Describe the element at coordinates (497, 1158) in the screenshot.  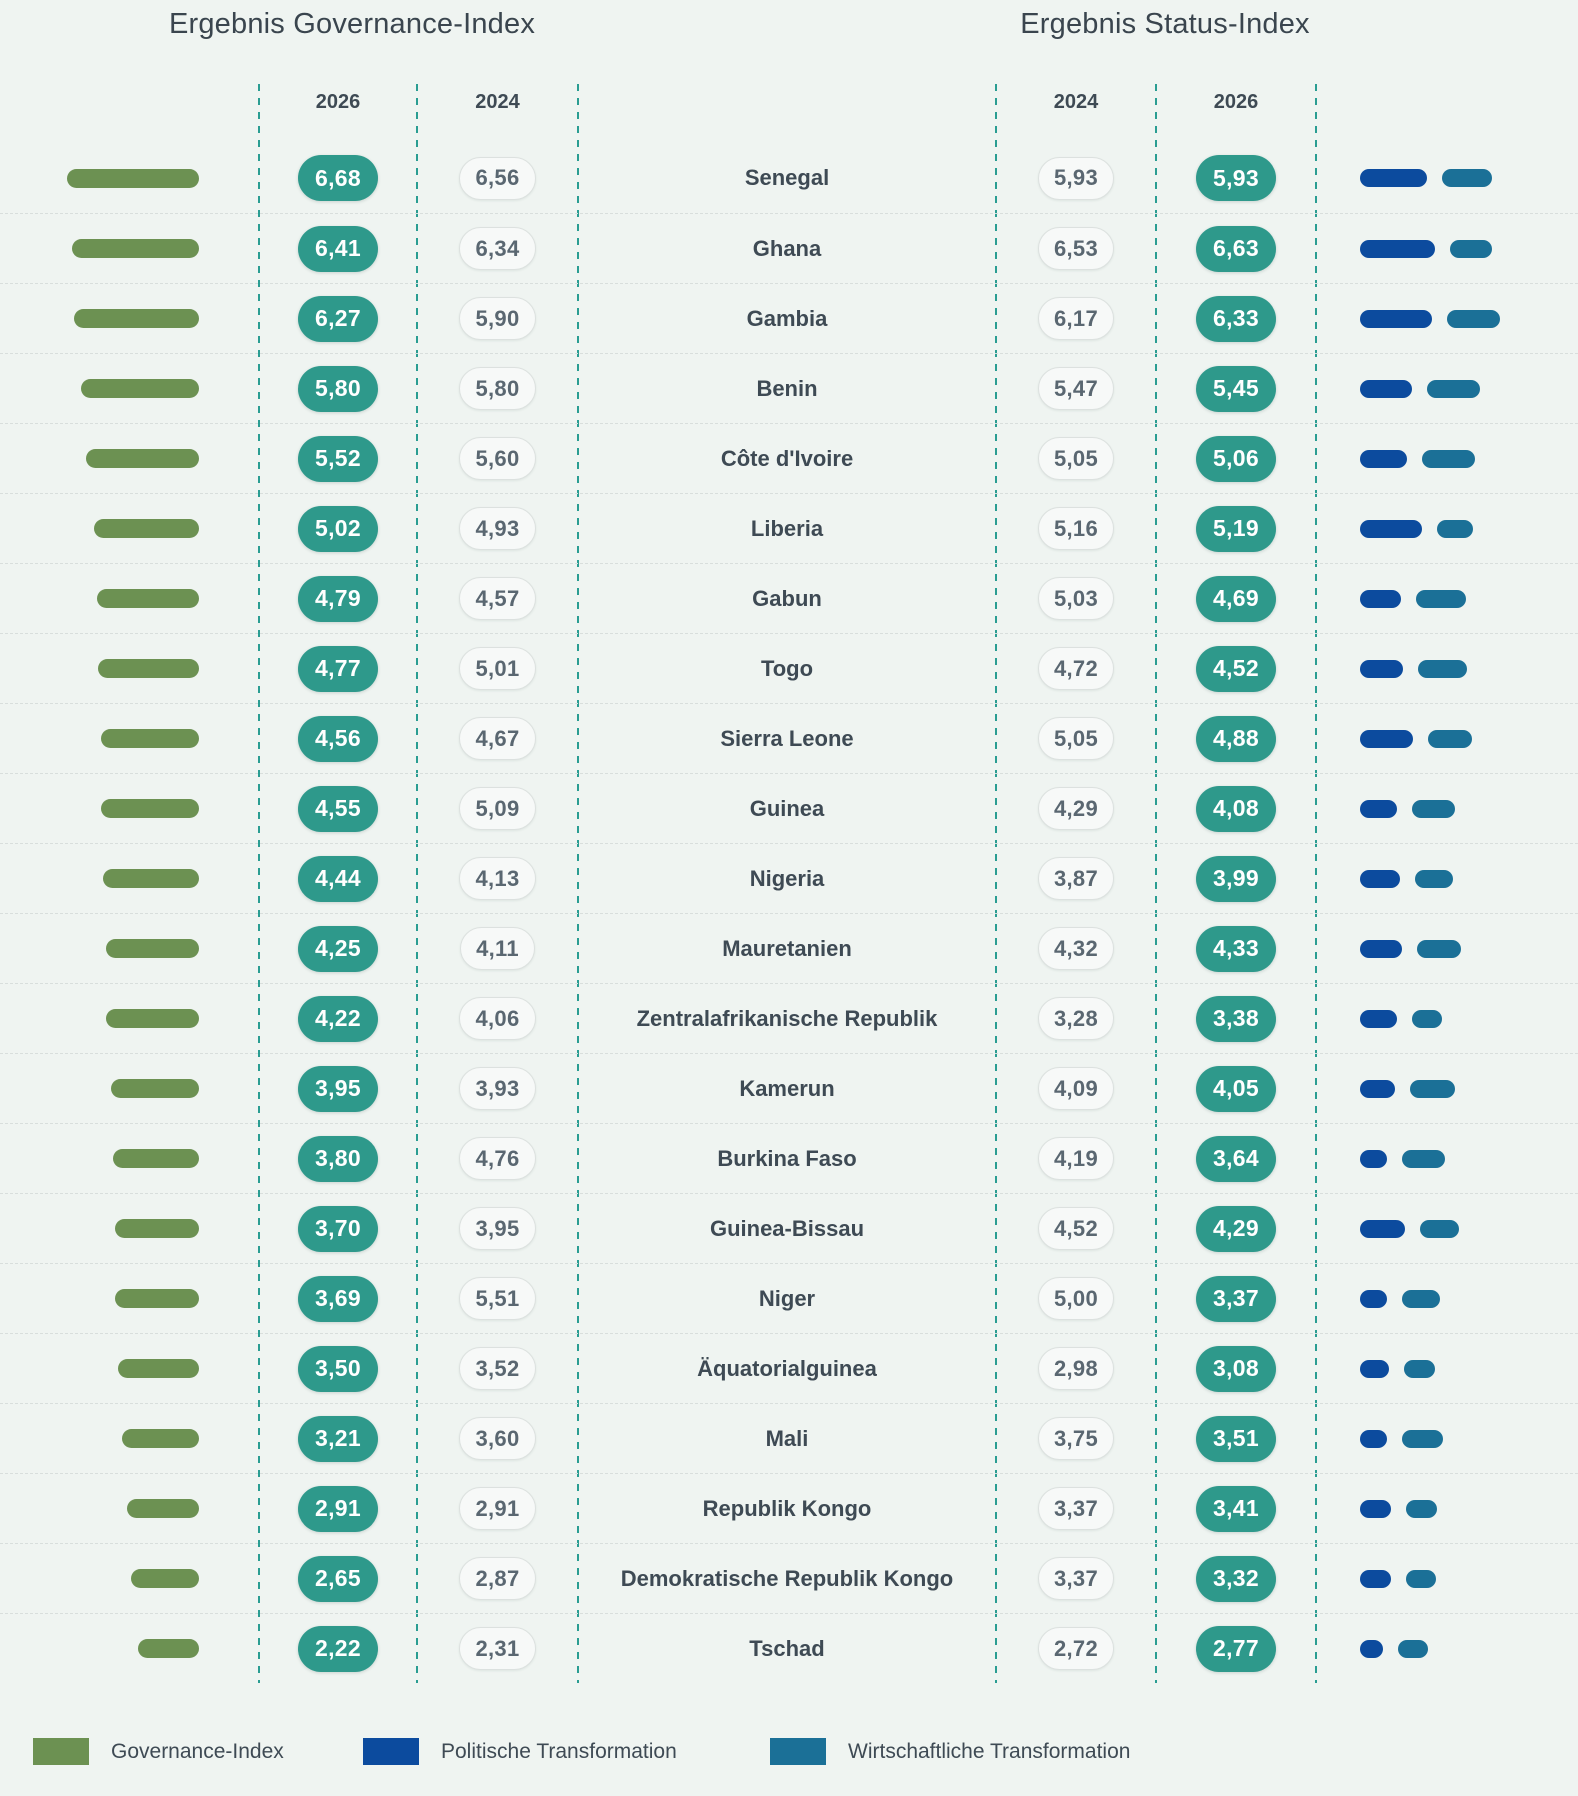
I see `gov-2024-value-pill: 4,76` at that location.